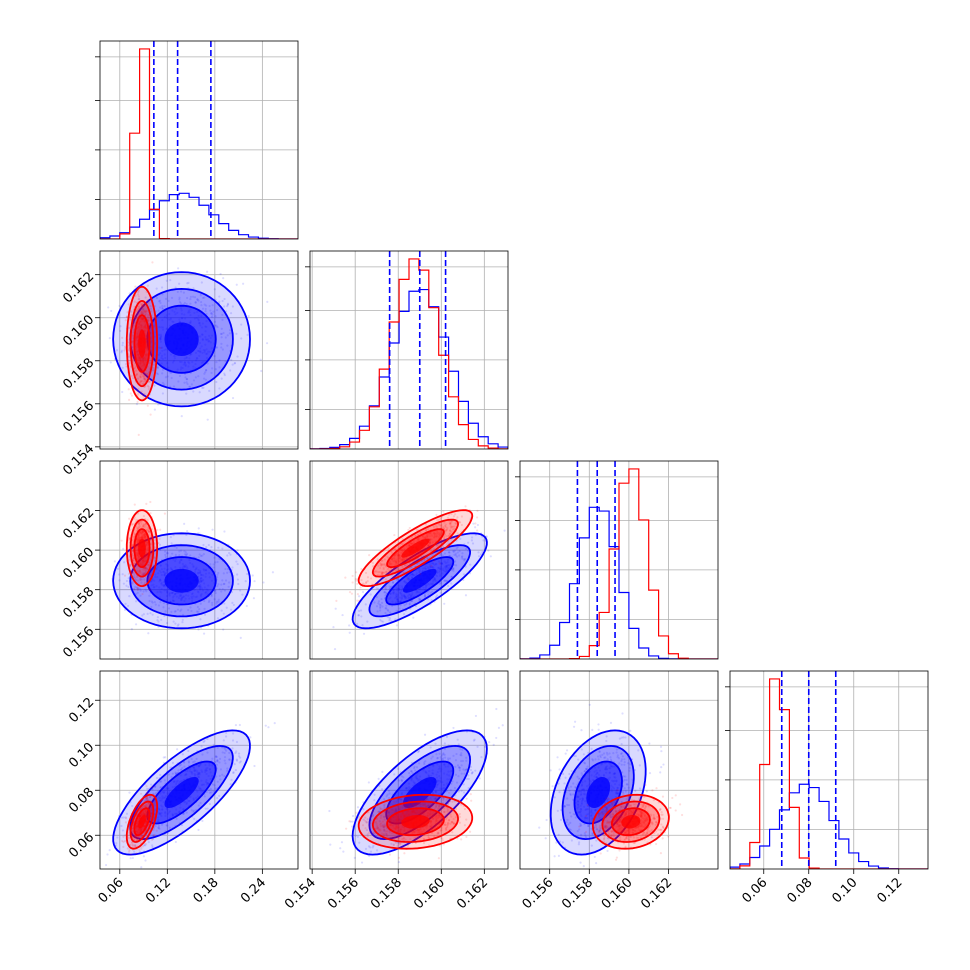  Describe the element at coordinates (420, 580) in the screenshot. I see `density-fill` at that location.